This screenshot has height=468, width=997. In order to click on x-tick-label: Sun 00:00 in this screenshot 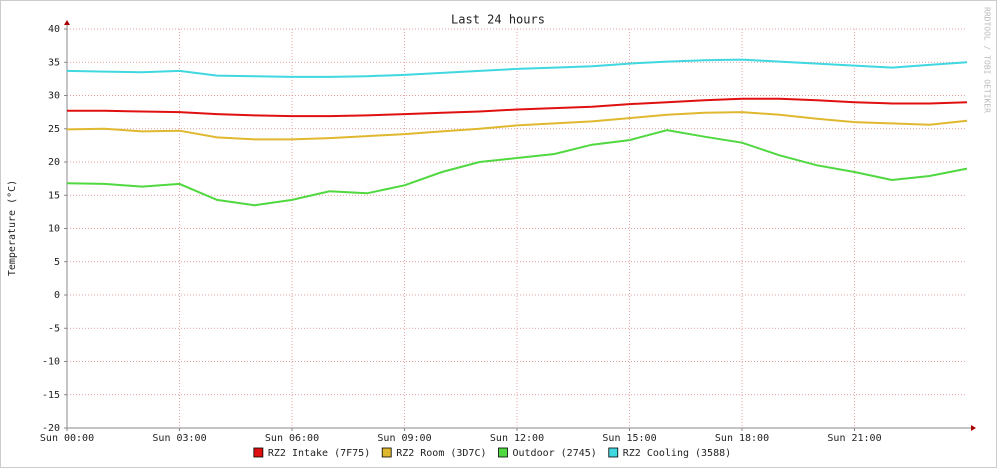, I will do `click(67, 438)`.